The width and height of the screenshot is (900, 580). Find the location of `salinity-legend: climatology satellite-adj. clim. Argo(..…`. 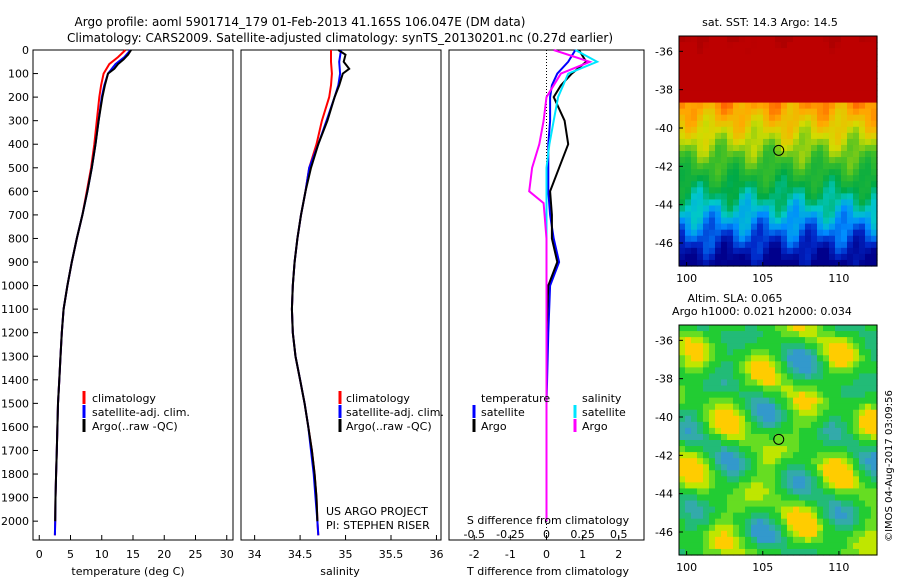

salinity-legend: climatology satellite-adj. clim. Argo(..… is located at coordinates (391, 412).